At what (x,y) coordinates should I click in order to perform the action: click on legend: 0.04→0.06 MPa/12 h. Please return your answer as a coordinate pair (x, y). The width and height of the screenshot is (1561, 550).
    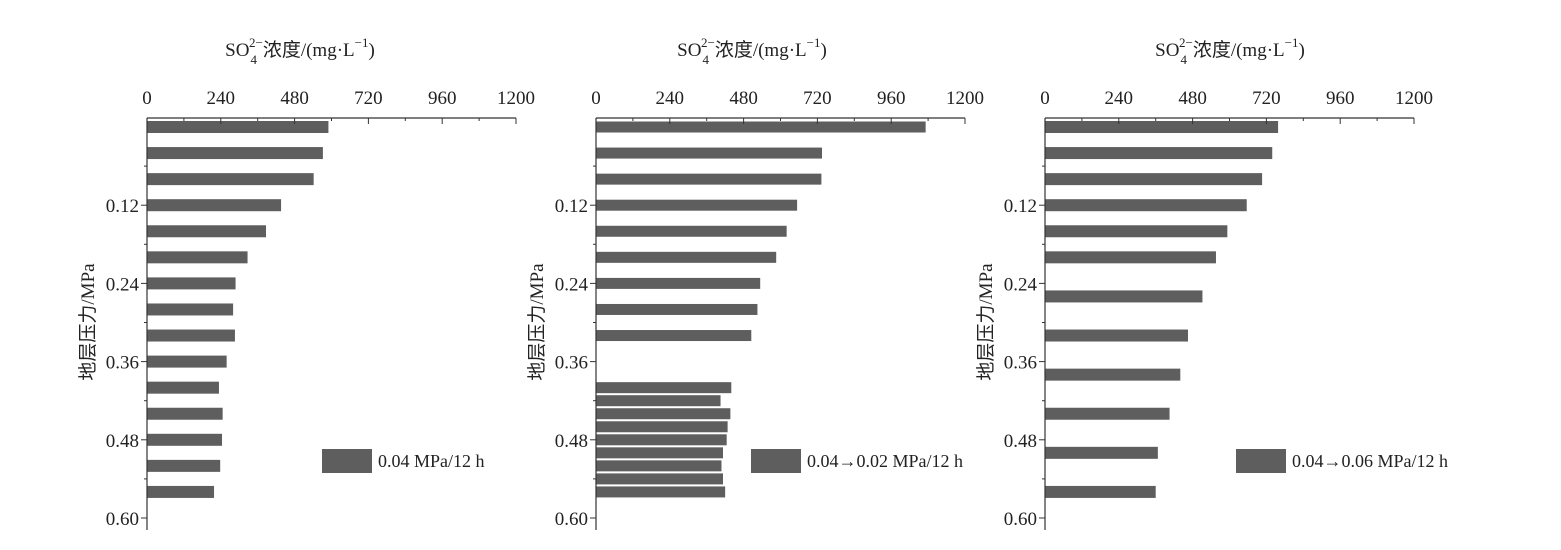
    Looking at the image, I should click on (1342, 461).